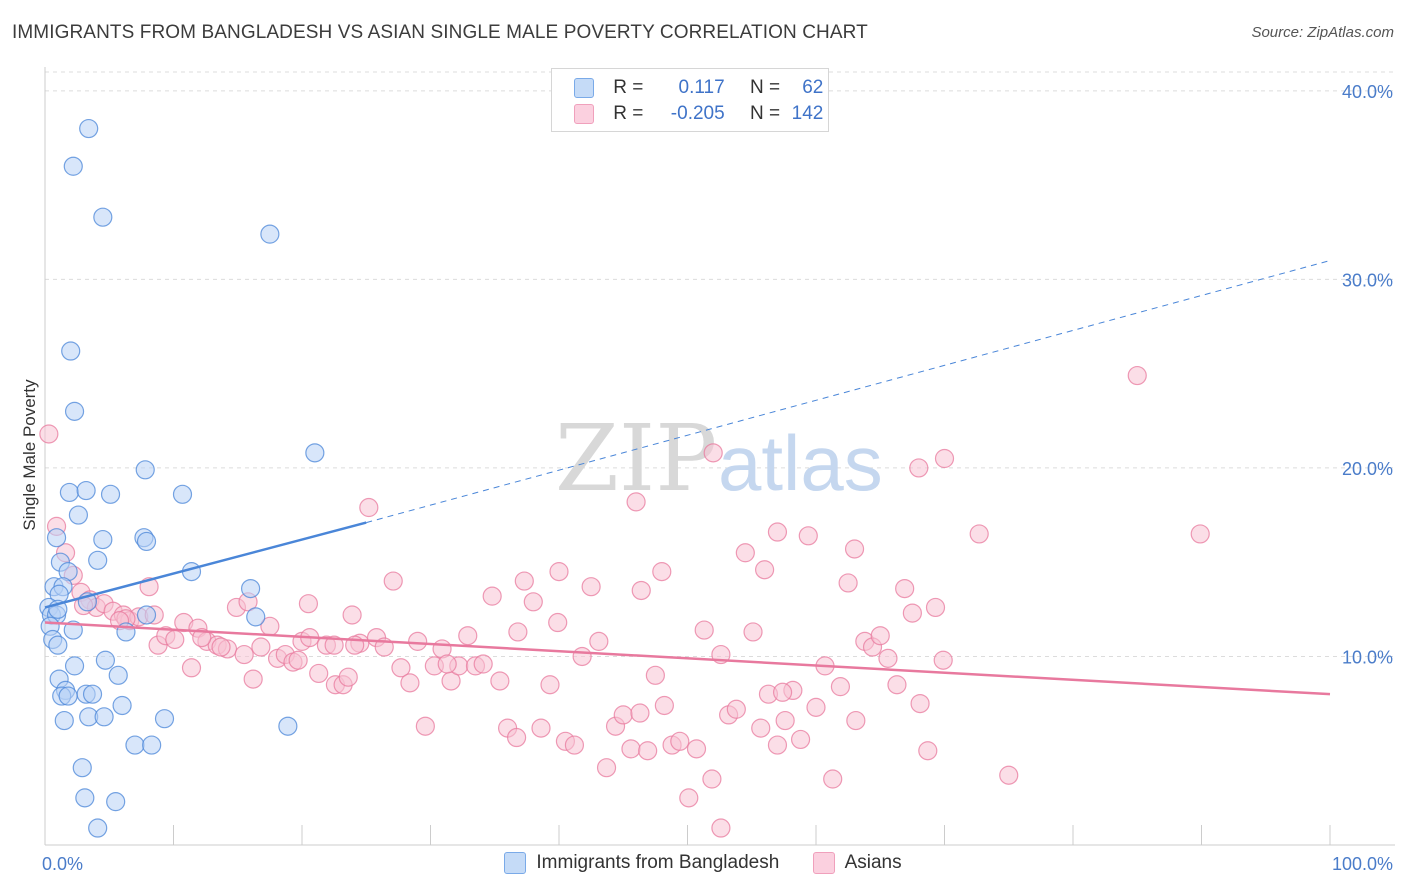 This screenshot has width=1406, height=892. Describe the element at coordinates (687, 658) in the screenshot. I see `trend-line-solid` at that location.